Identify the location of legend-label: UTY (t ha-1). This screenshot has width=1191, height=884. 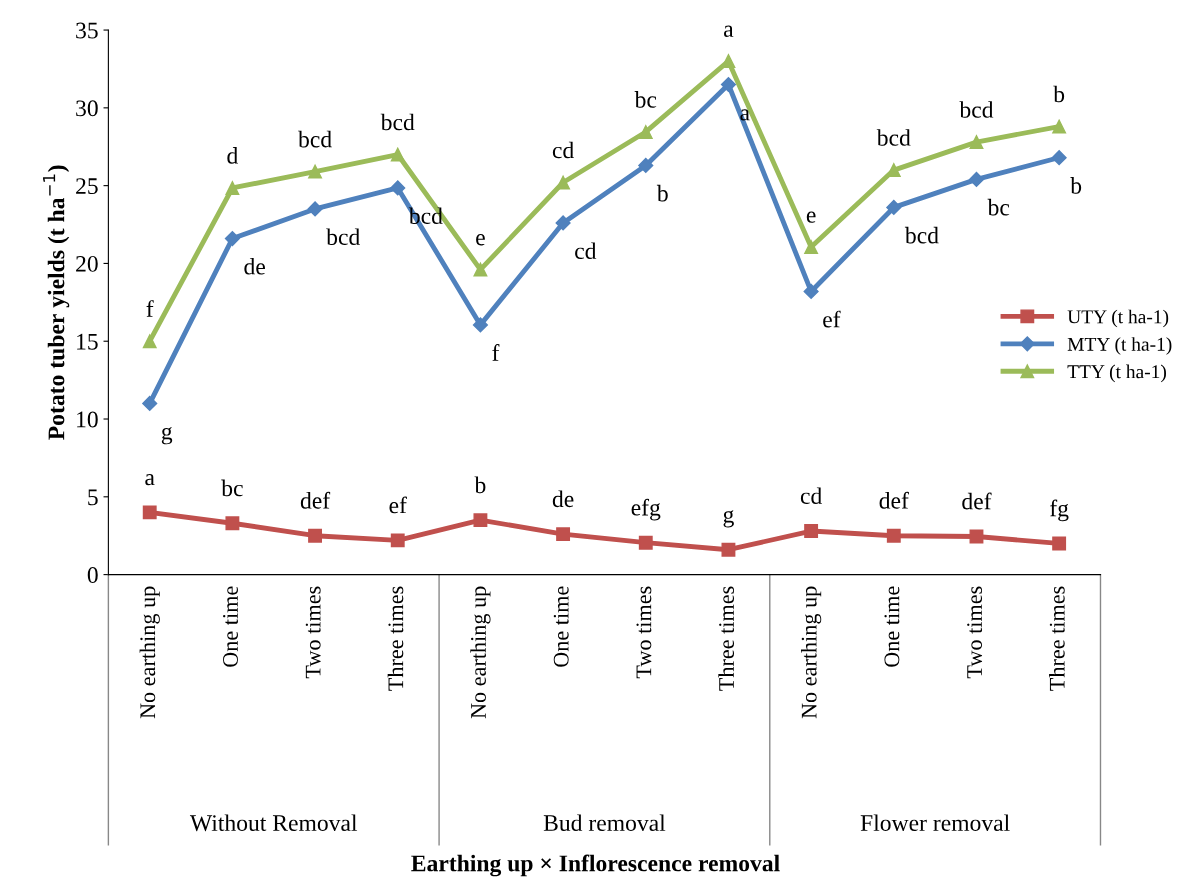
(1118, 318).